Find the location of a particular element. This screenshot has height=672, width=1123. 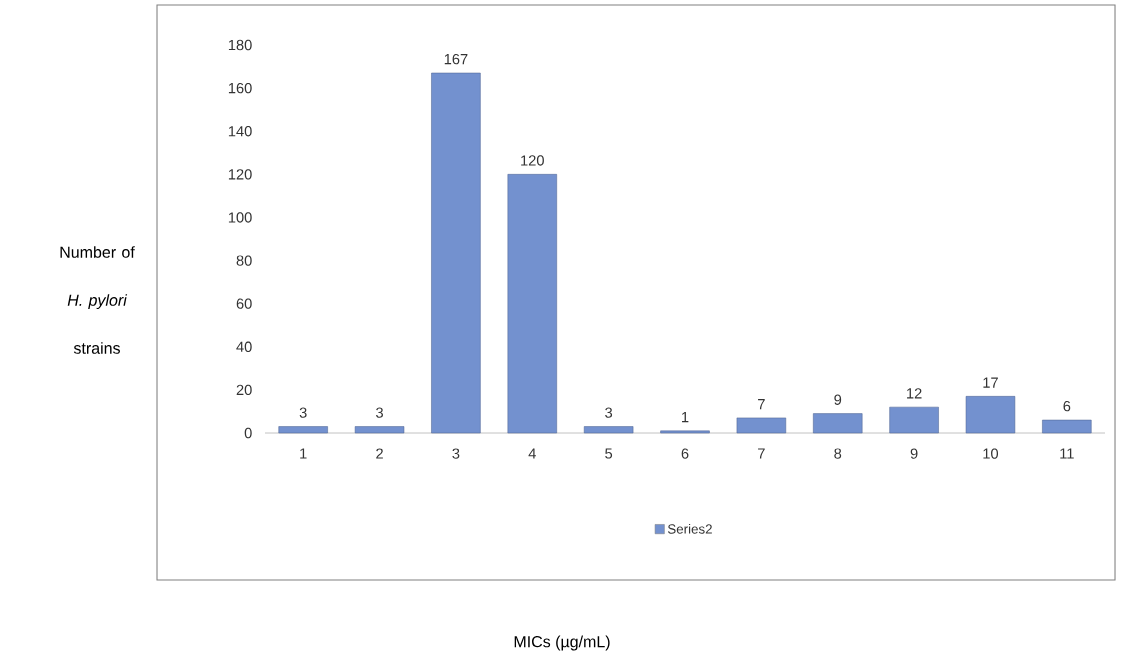

y-tick-label: 60 is located at coordinates (244, 303).